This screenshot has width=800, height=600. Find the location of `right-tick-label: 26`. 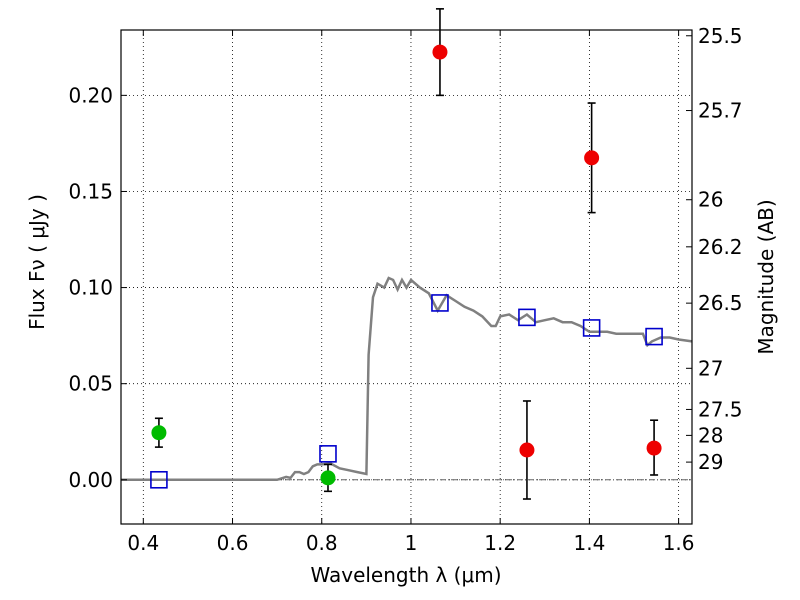

right-tick-label: 26 is located at coordinates (710, 200).